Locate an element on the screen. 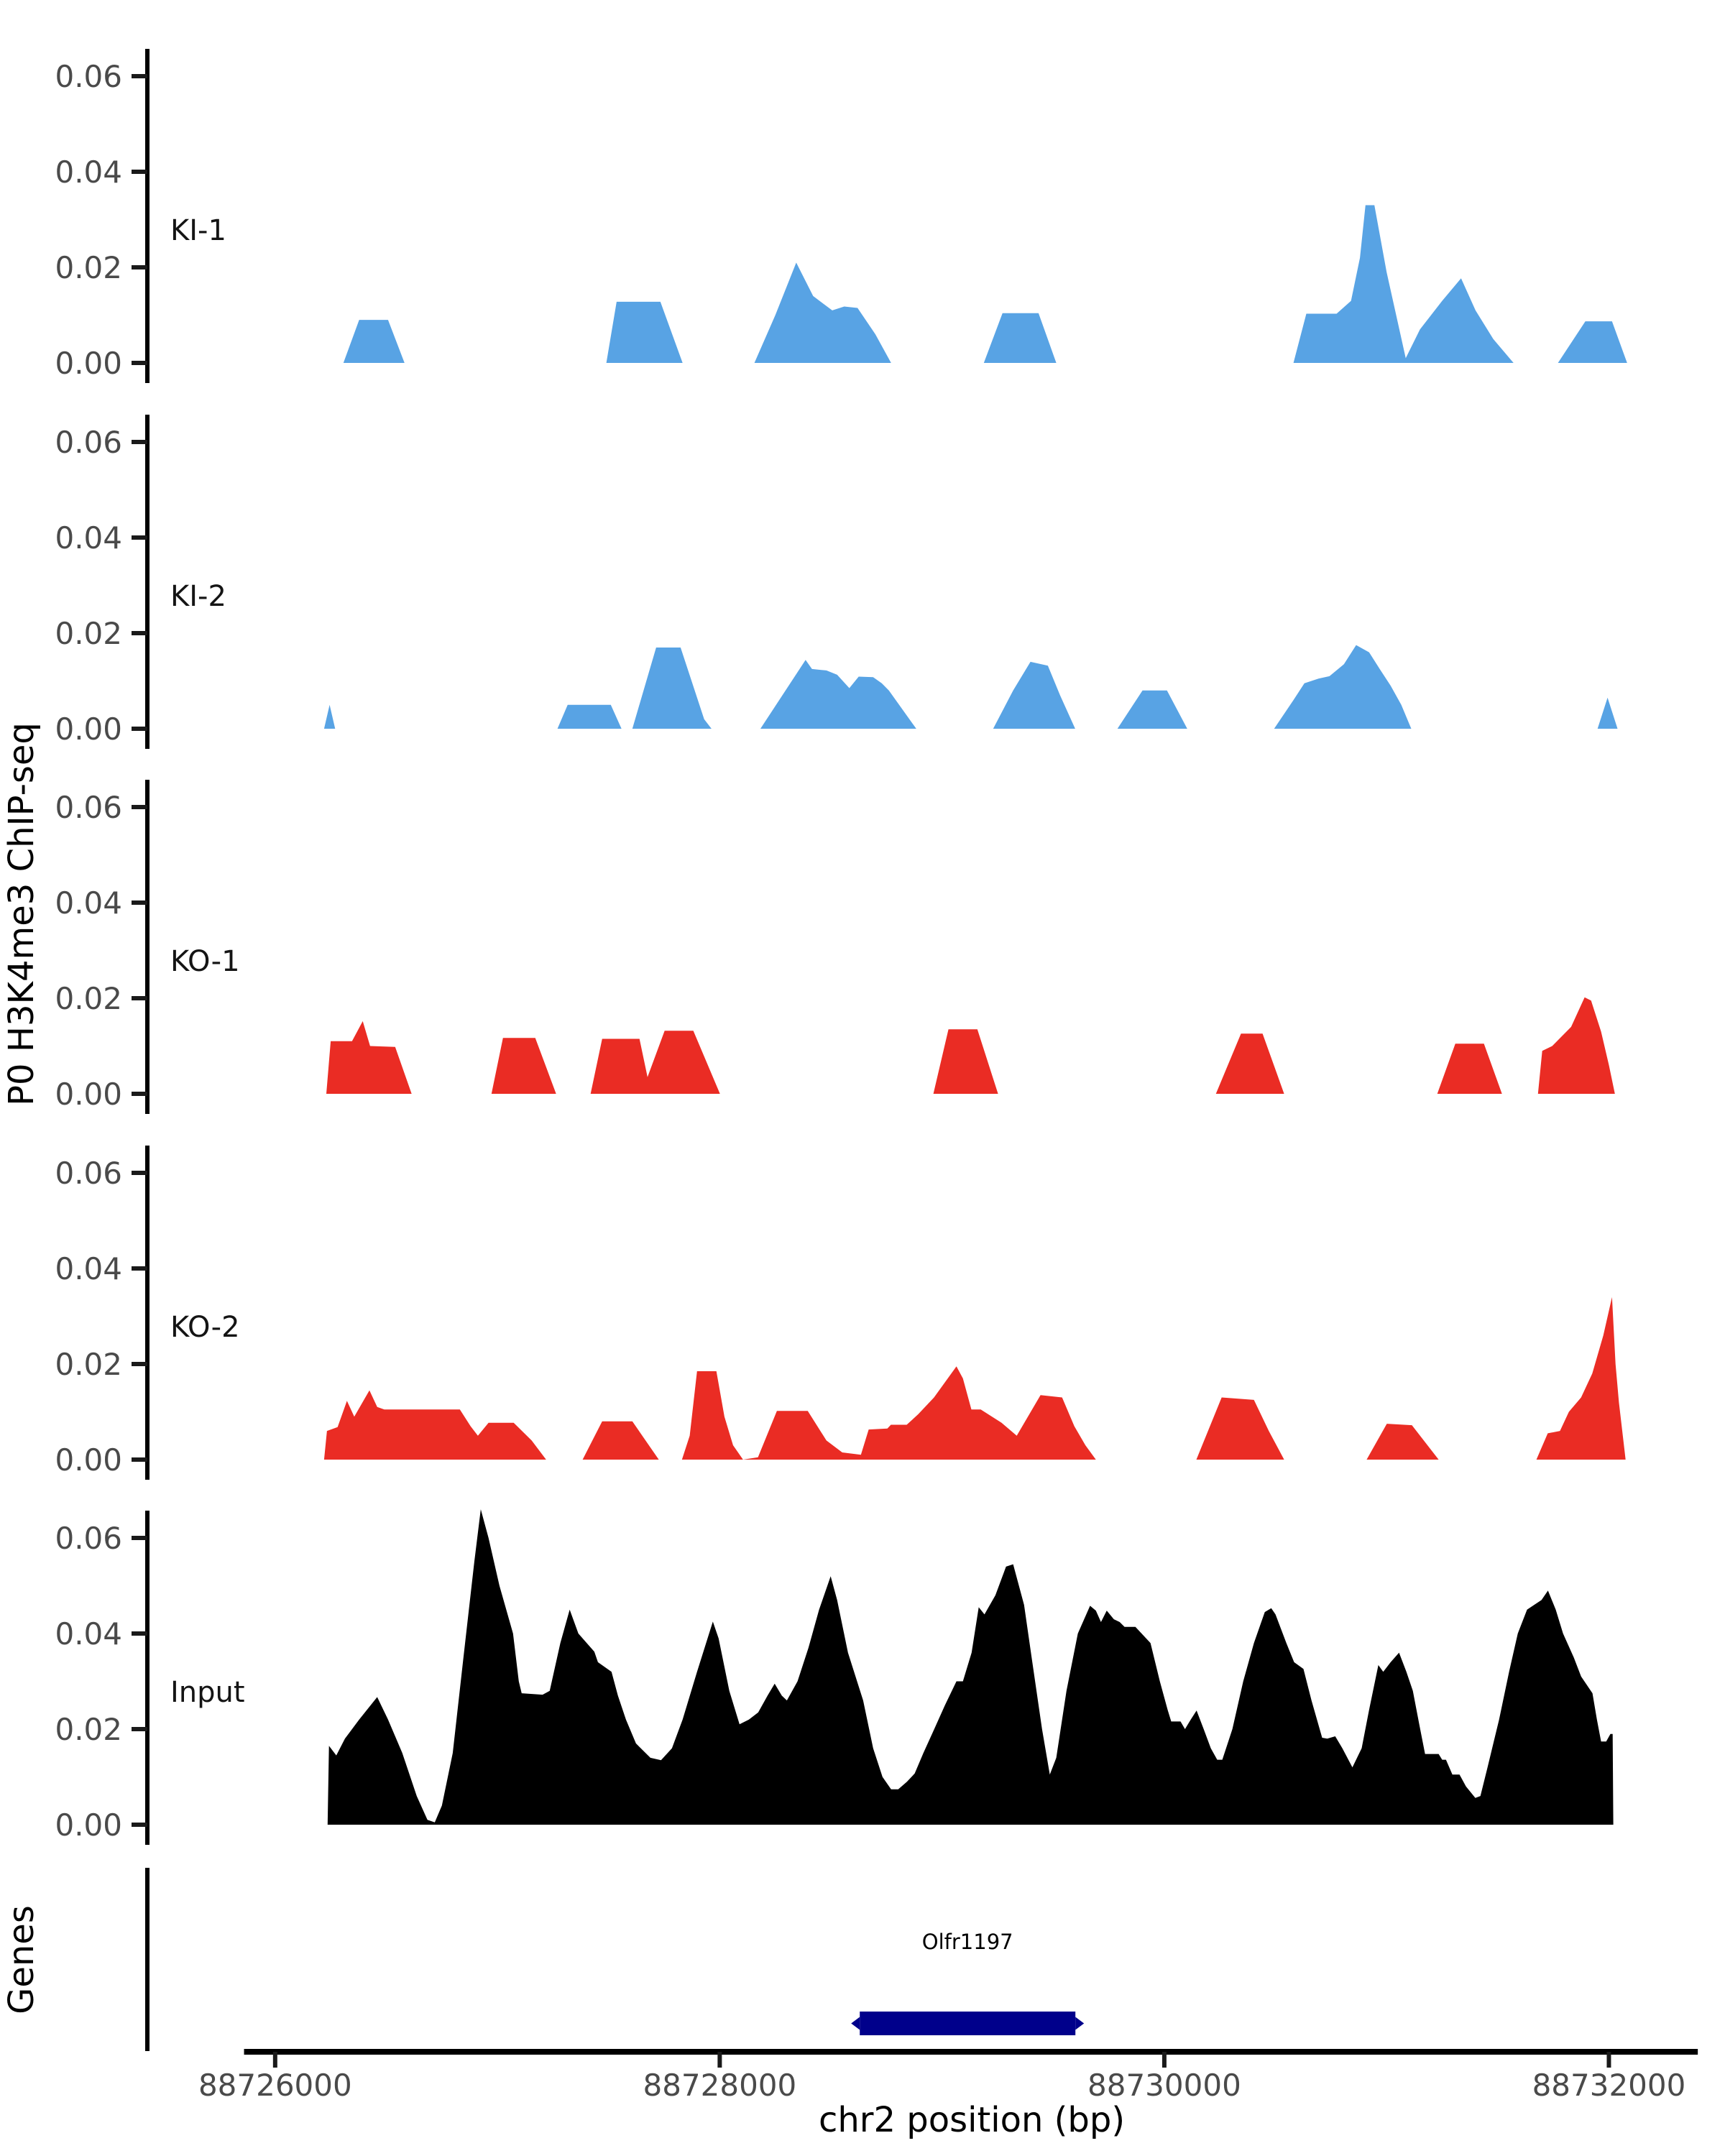  x-tick-label: 88726000 is located at coordinates (275, 2085).